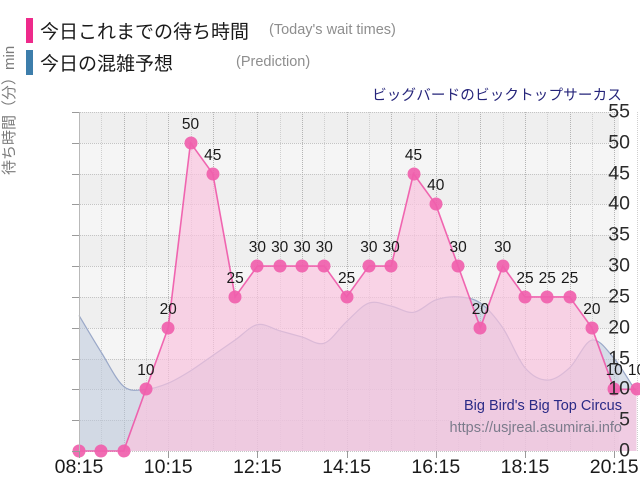 The height and width of the screenshot is (500, 640). What do you see at coordinates (168, 467) in the screenshot?
I see `x-tick-label: 10:15` at bounding box center [168, 467].